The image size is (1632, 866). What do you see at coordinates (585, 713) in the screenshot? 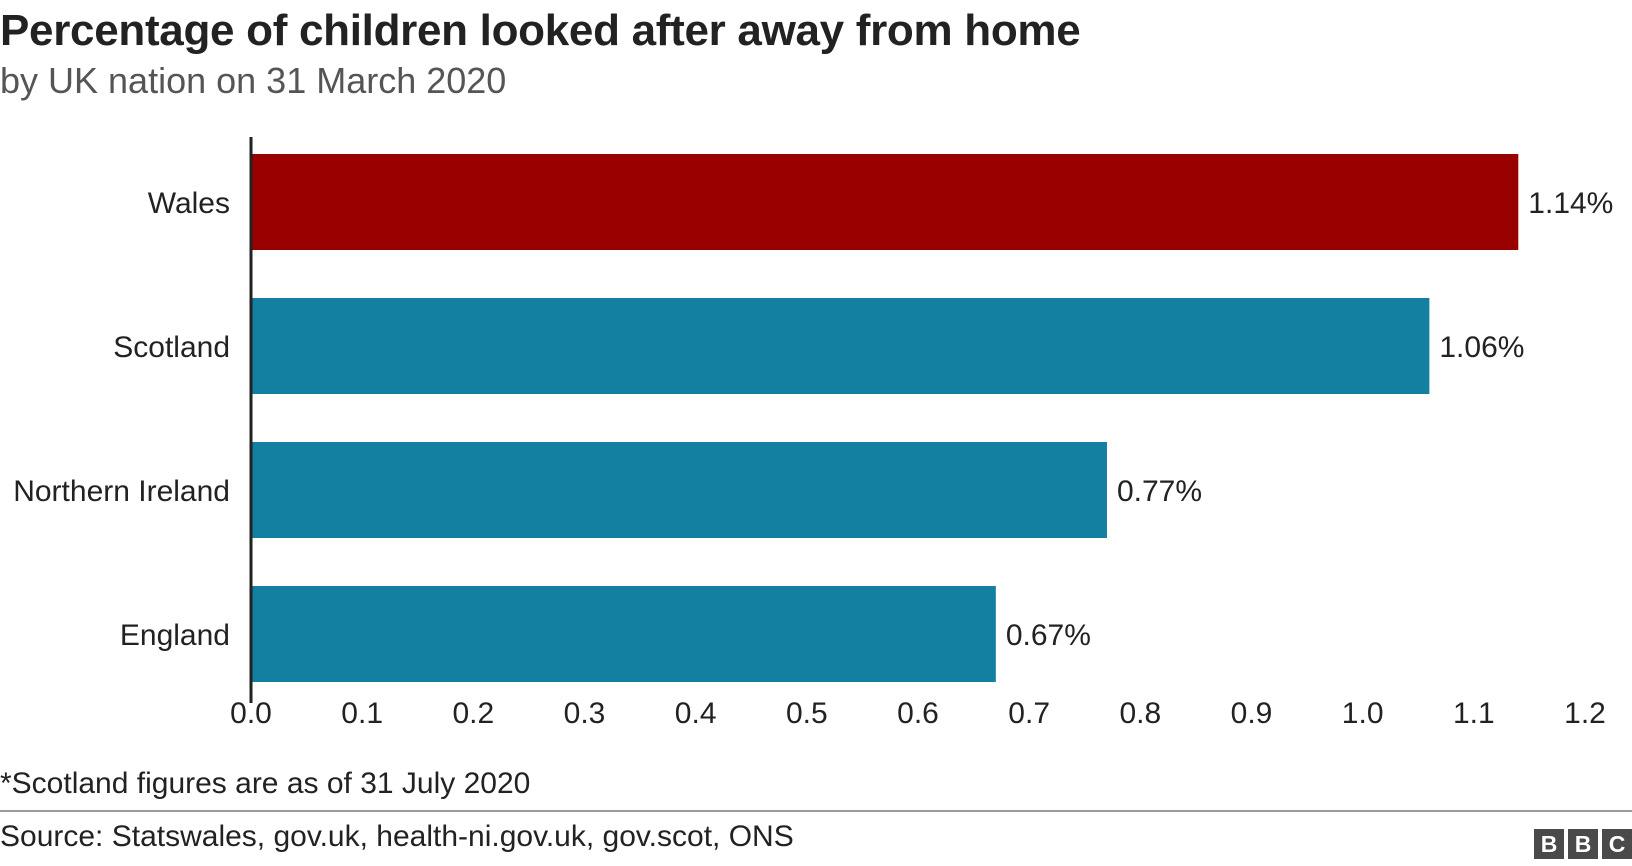
I see `x-tick-label: 0.3` at bounding box center [585, 713].